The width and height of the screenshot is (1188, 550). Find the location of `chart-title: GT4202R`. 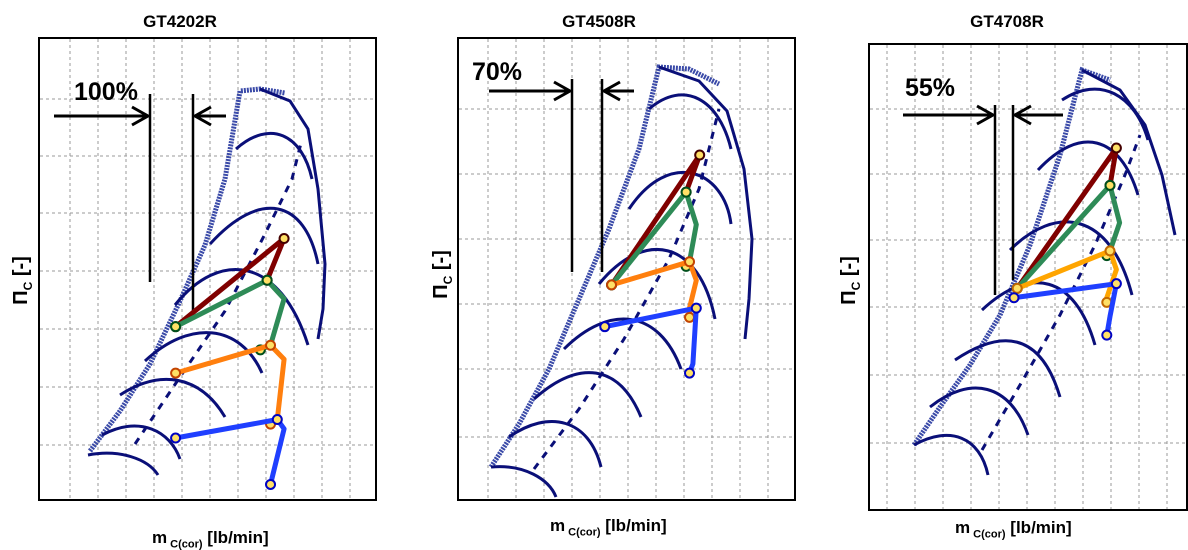

chart-title: GT4202R is located at coordinates (180, 21).